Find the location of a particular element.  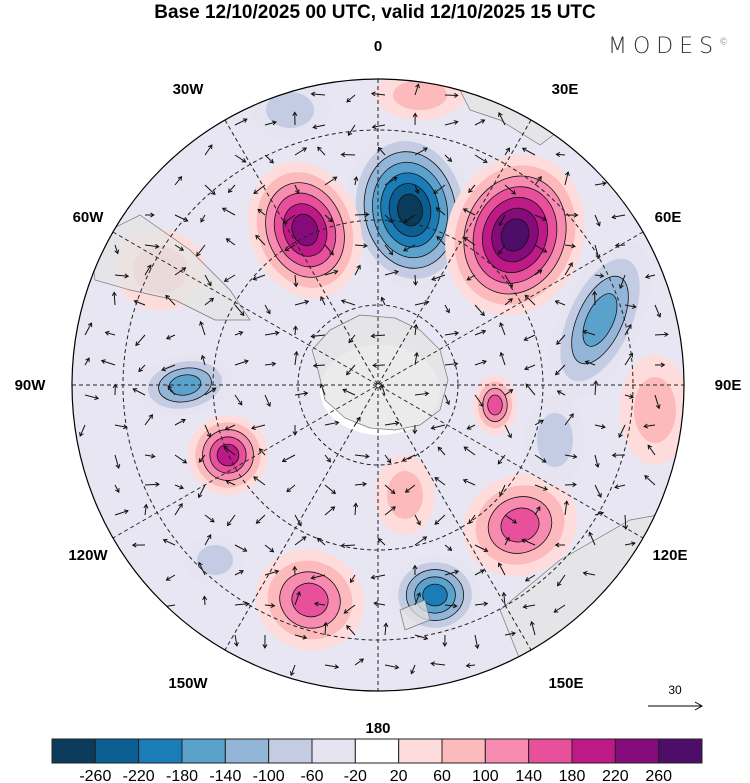

colorbar-tick-label: -260 is located at coordinates (95, 775).